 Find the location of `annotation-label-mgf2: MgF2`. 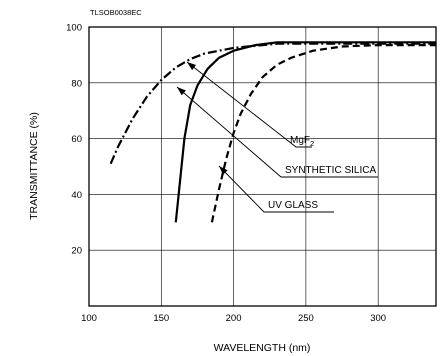

annotation-label-mgf2: MgF2 is located at coordinates (302, 141).